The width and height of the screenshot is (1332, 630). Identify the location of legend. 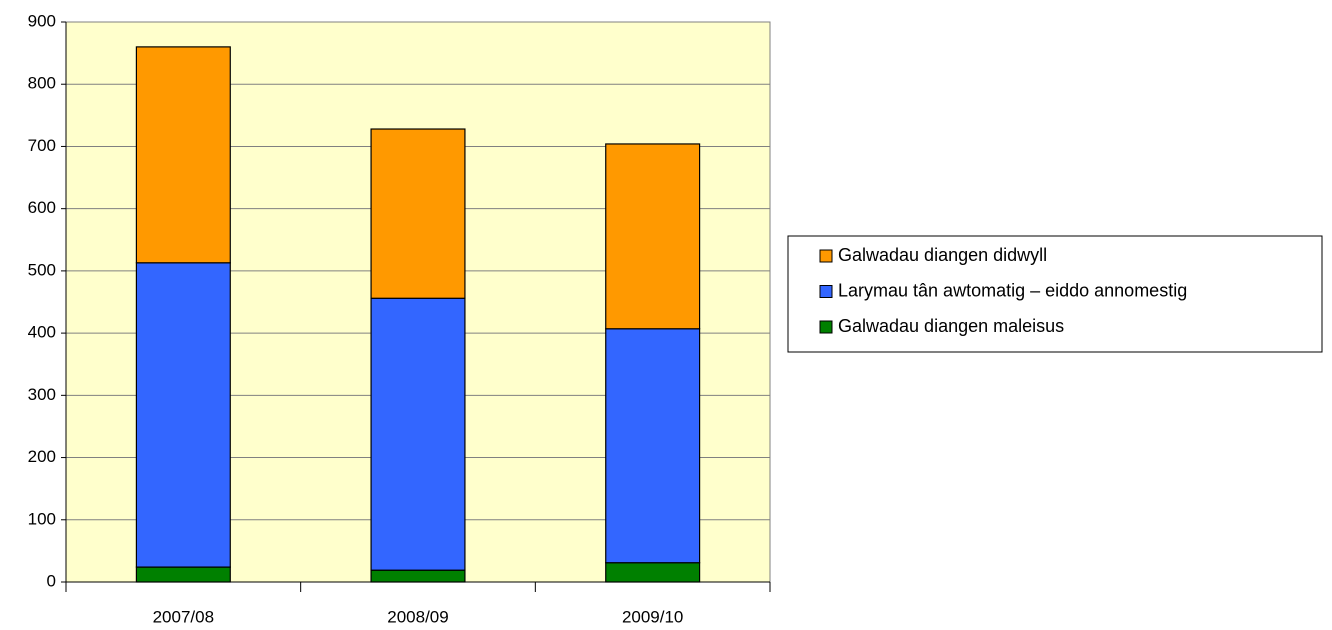
(1055, 294).